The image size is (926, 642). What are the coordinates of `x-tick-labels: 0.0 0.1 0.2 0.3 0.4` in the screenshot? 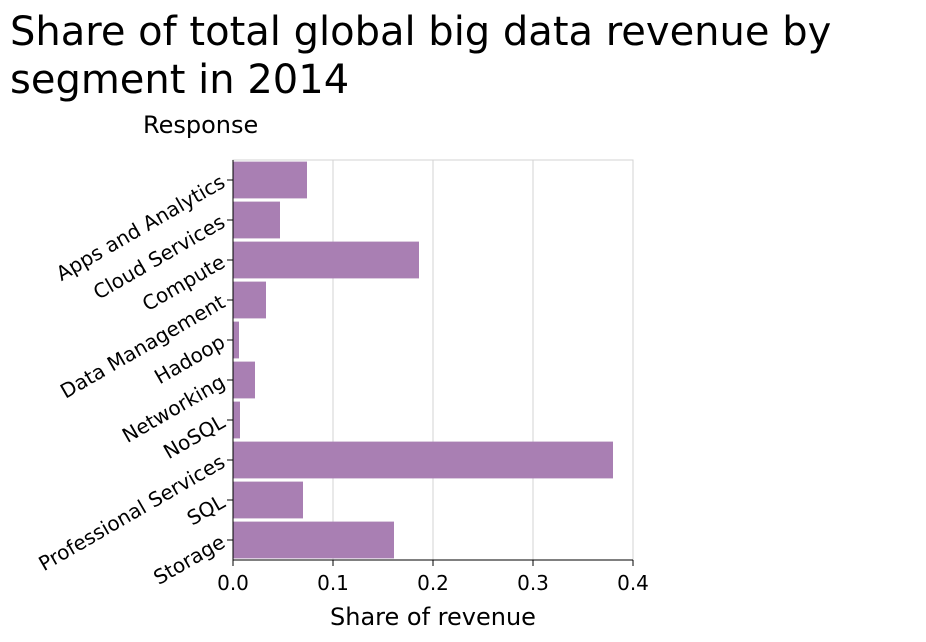 It's located at (433, 577).